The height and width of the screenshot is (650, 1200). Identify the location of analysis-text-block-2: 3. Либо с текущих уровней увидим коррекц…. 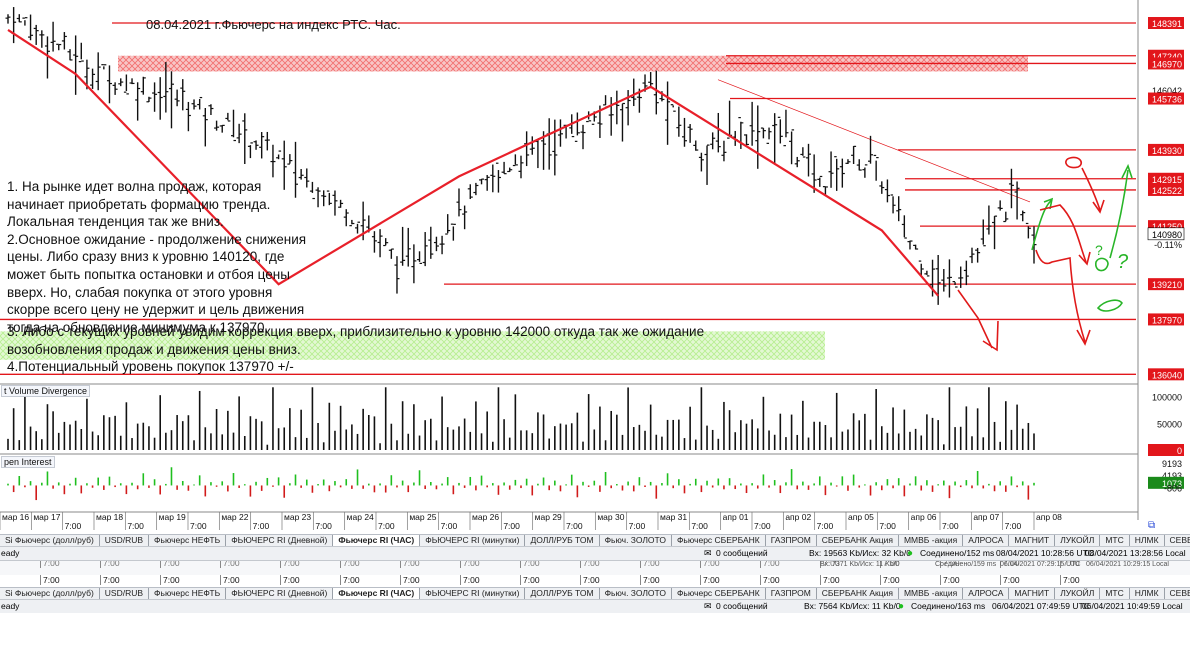
(355, 349).